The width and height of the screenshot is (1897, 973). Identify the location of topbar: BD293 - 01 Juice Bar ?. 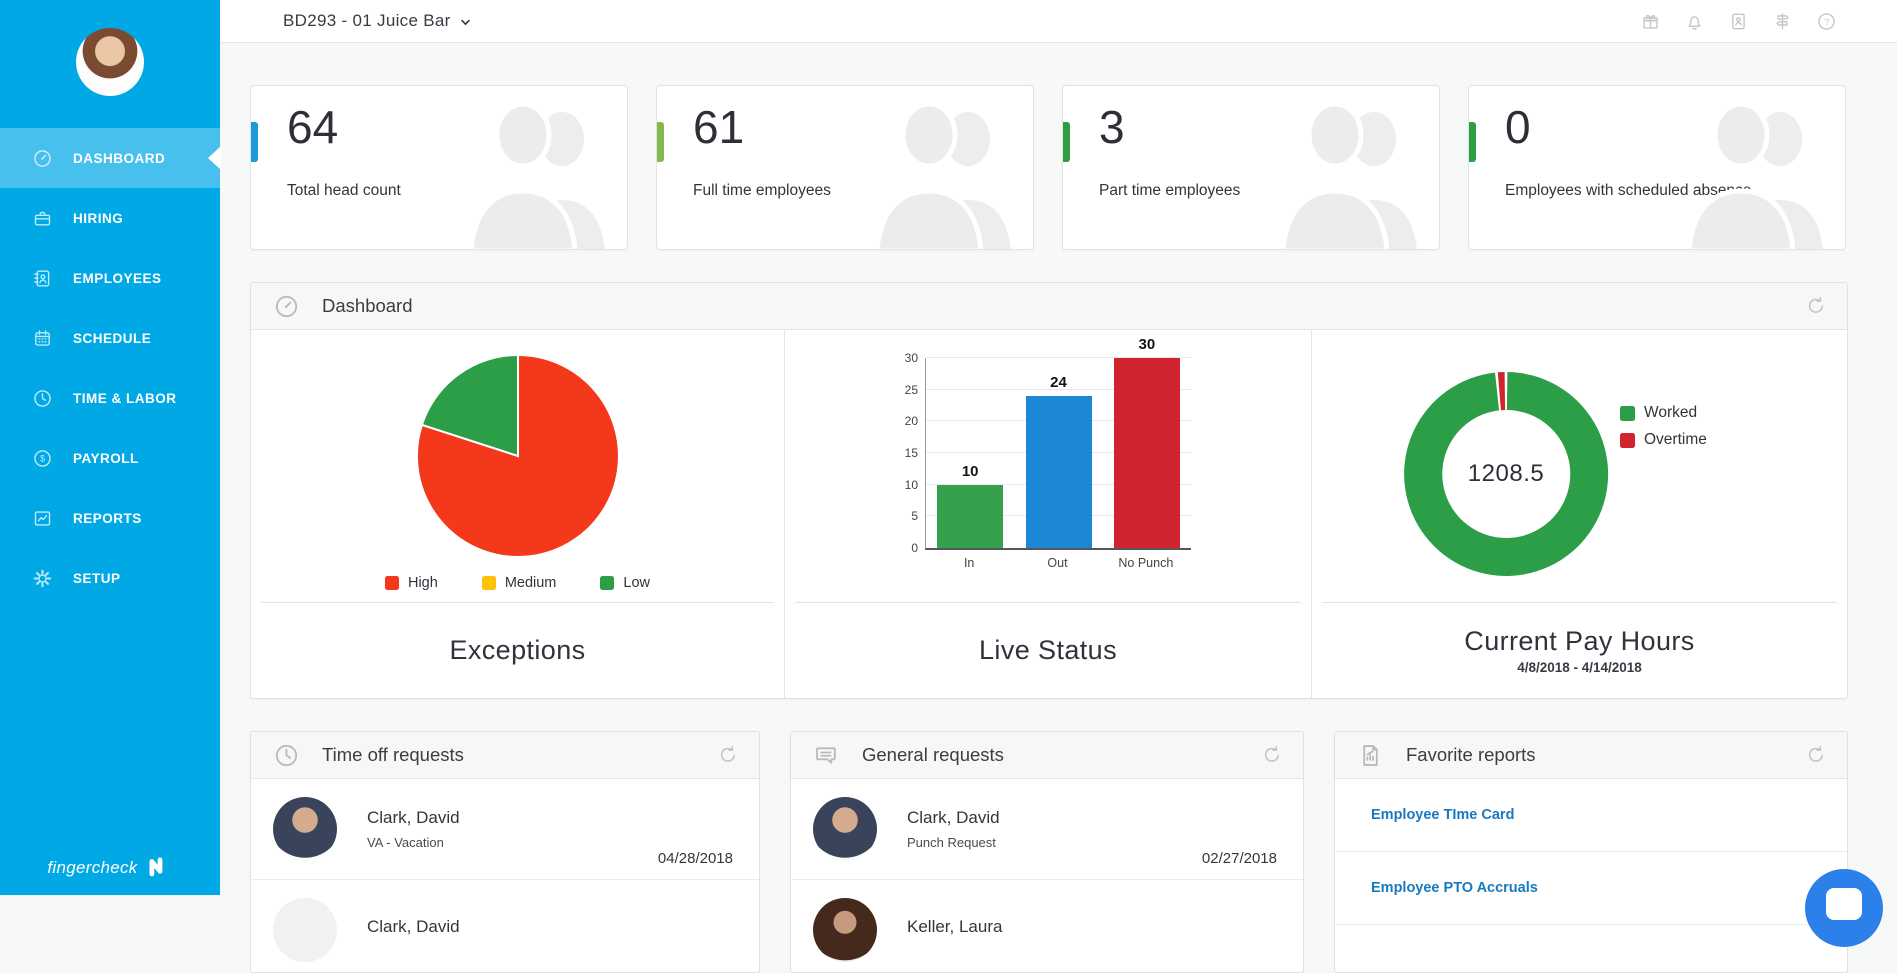
(1058, 21).